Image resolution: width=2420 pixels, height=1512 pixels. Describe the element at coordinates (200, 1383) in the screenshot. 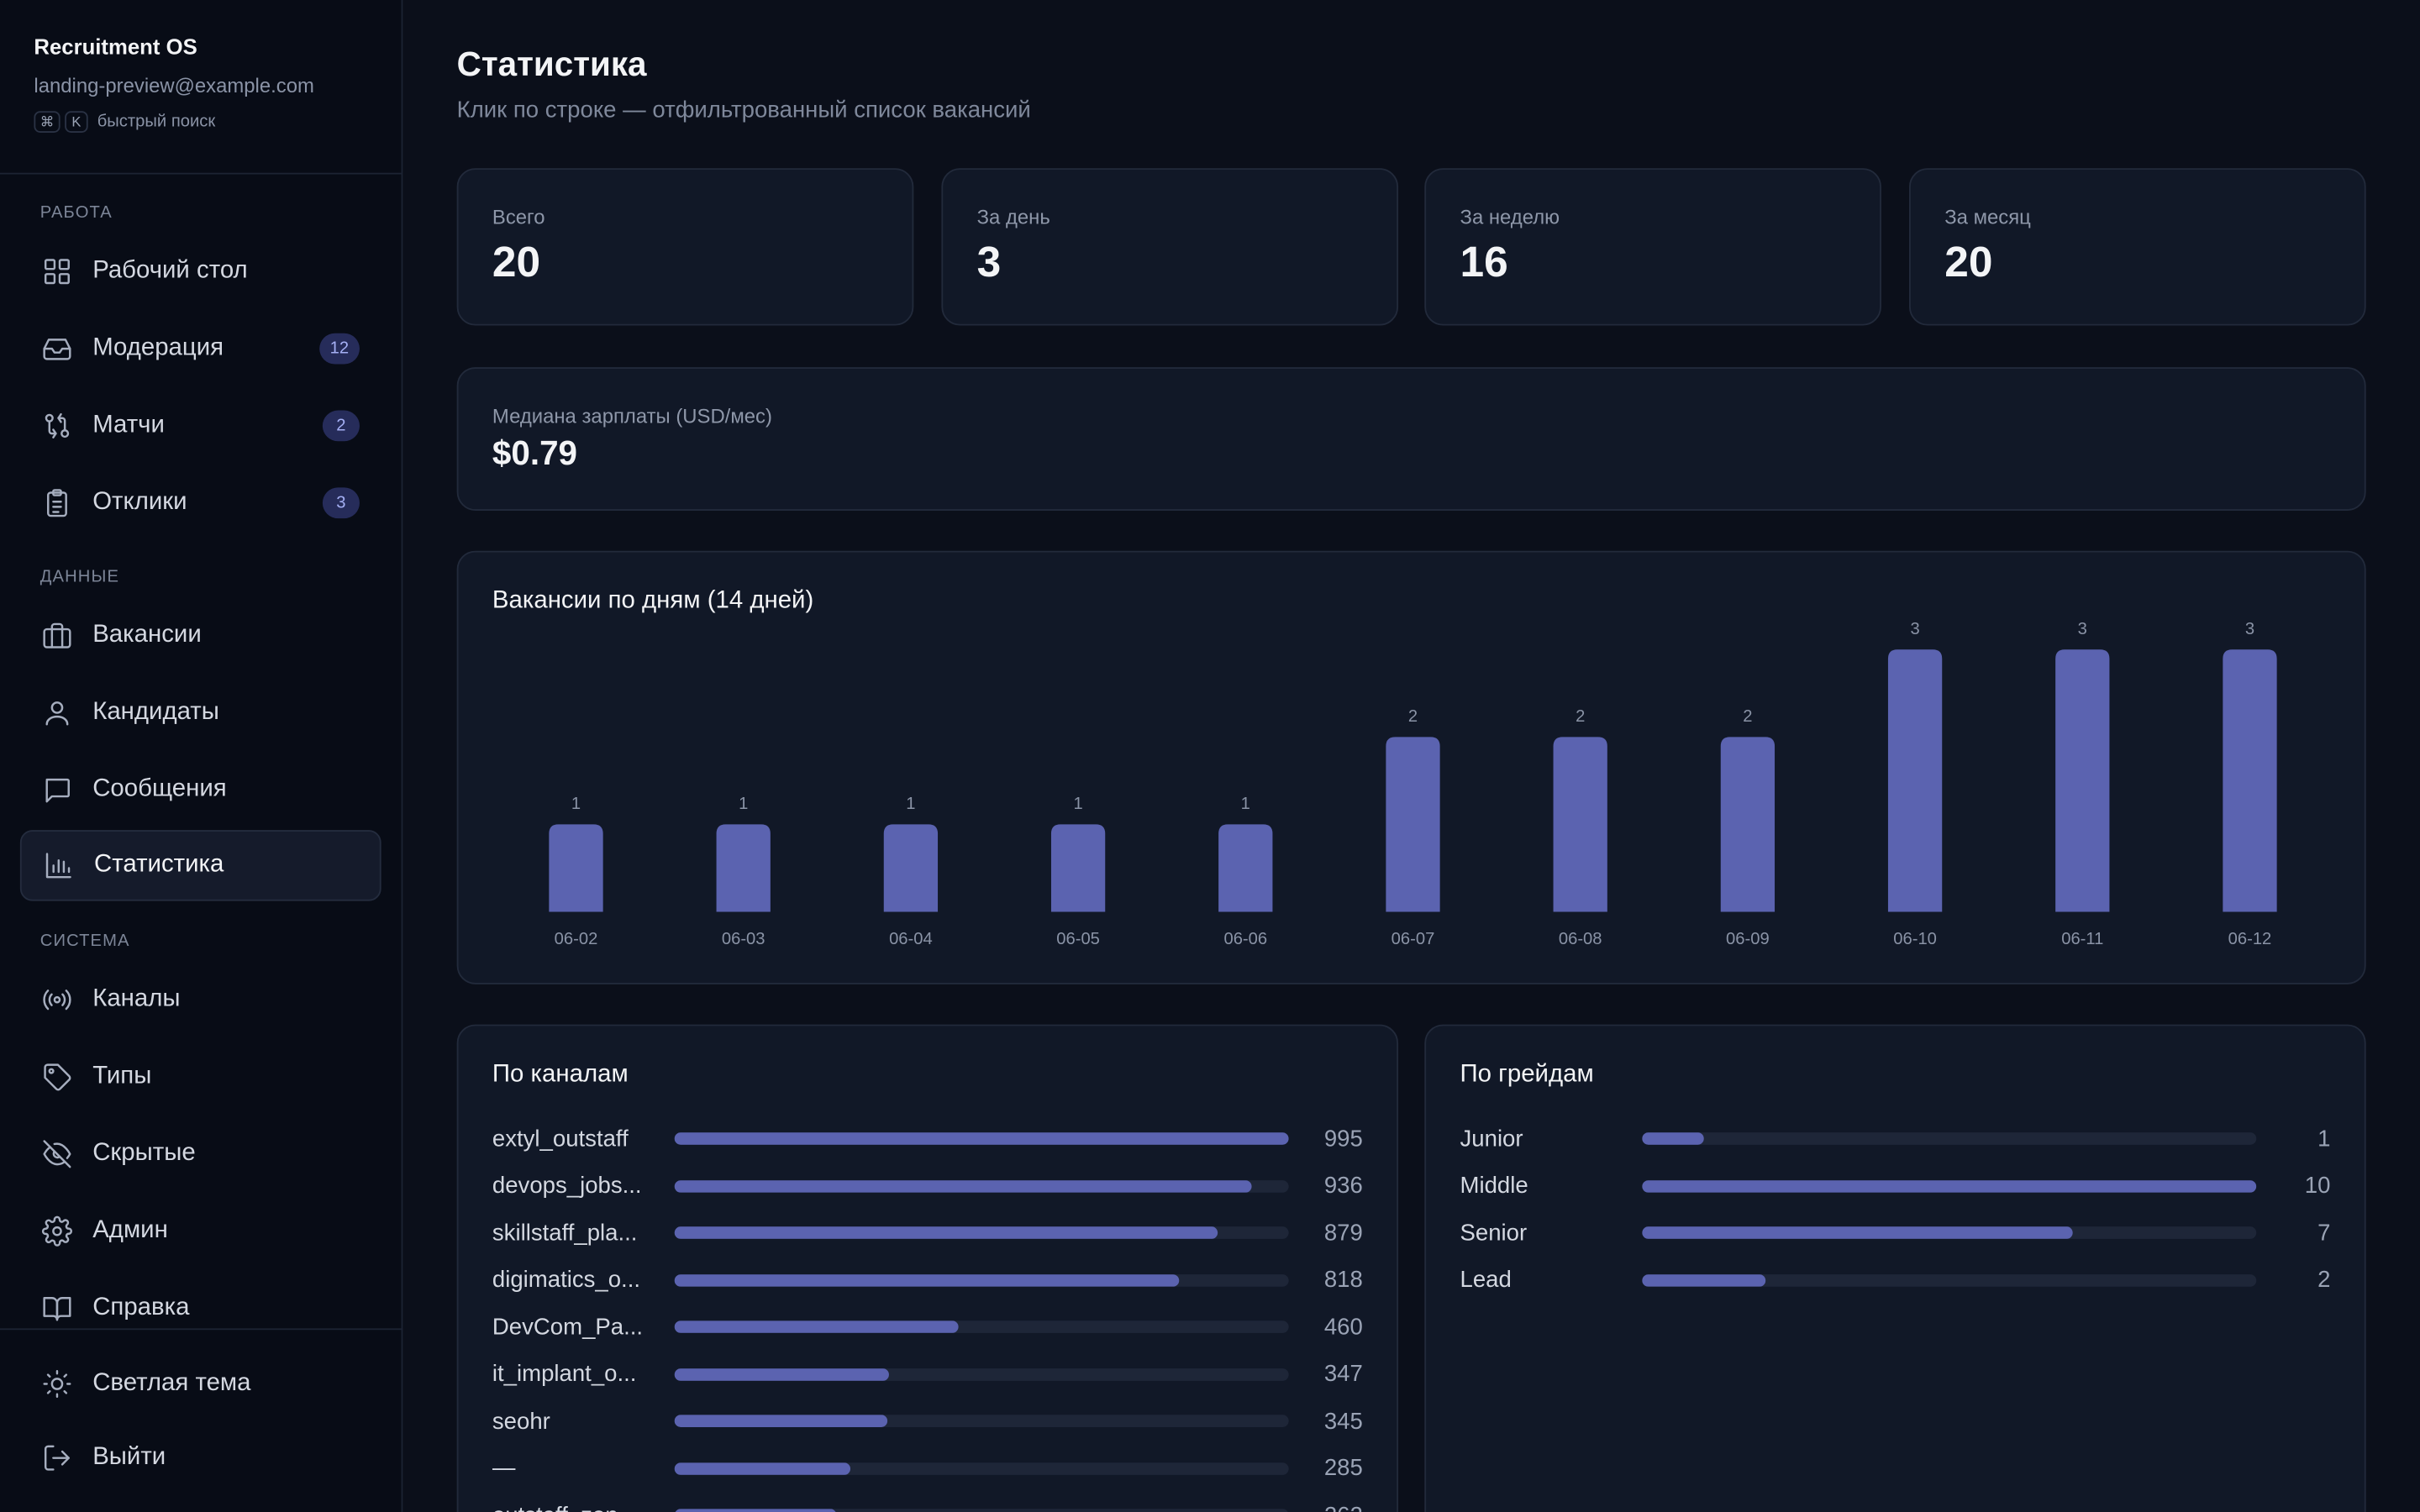

I see `sidebar-footer-item-0: Светлая тема` at that location.